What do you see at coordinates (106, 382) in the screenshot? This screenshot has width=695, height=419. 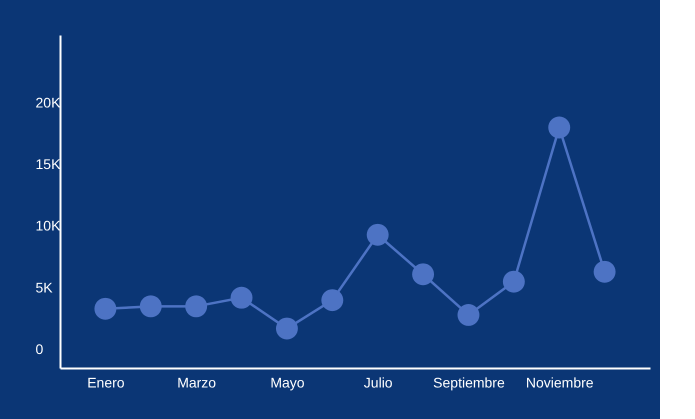 I see `x-tick-label: Enero` at bounding box center [106, 382].